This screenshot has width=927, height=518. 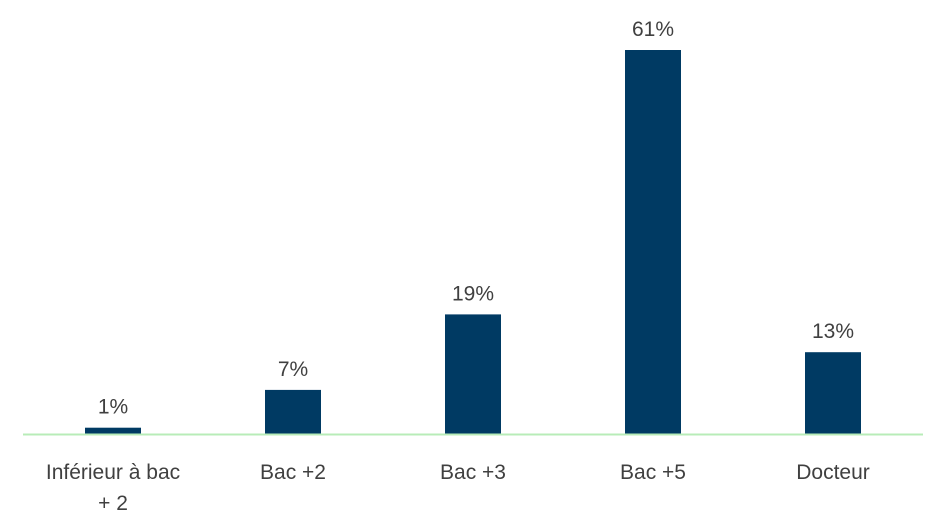 I want to click on x-tick-label-2: Bac +3, so click(x=473, y=472).